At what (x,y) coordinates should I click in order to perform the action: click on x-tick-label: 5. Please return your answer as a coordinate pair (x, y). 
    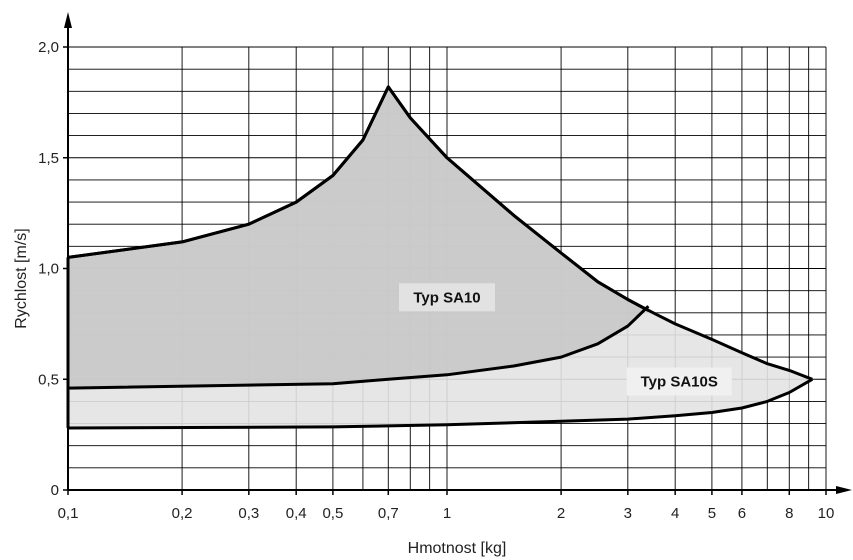
    Looking at the image, I should click on (712, 513).